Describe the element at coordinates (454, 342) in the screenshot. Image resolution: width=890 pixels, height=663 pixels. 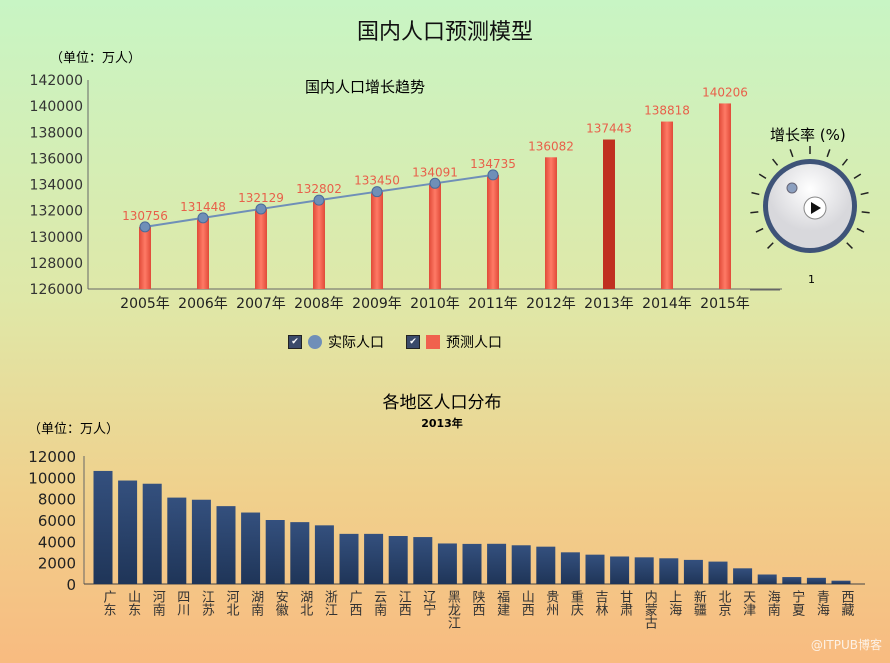
I see `legend-forecast: ✔ 预测人口` at that location.